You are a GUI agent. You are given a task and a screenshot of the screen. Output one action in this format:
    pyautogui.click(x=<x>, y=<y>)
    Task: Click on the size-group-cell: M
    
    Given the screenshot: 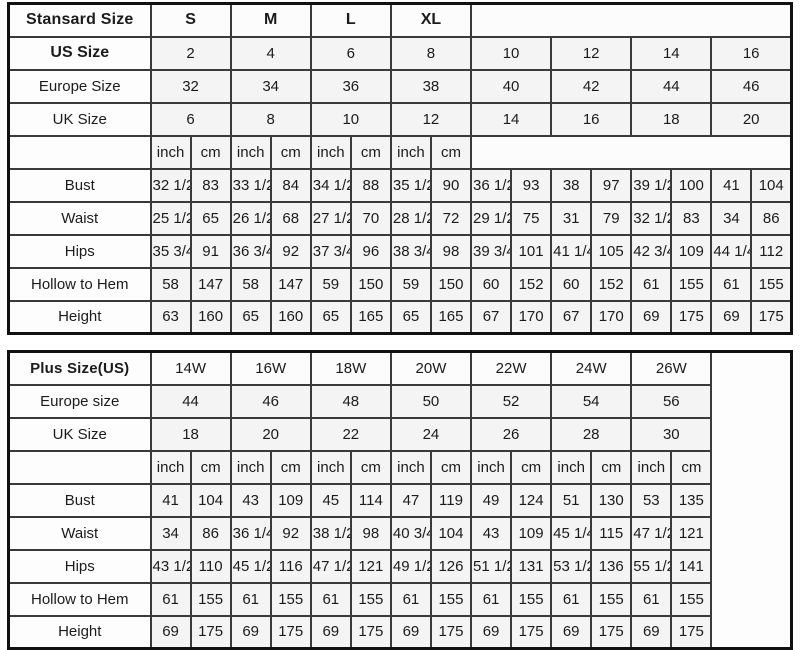 What is the action you would take?
    pyautogui.click(x=270, y=20)
    